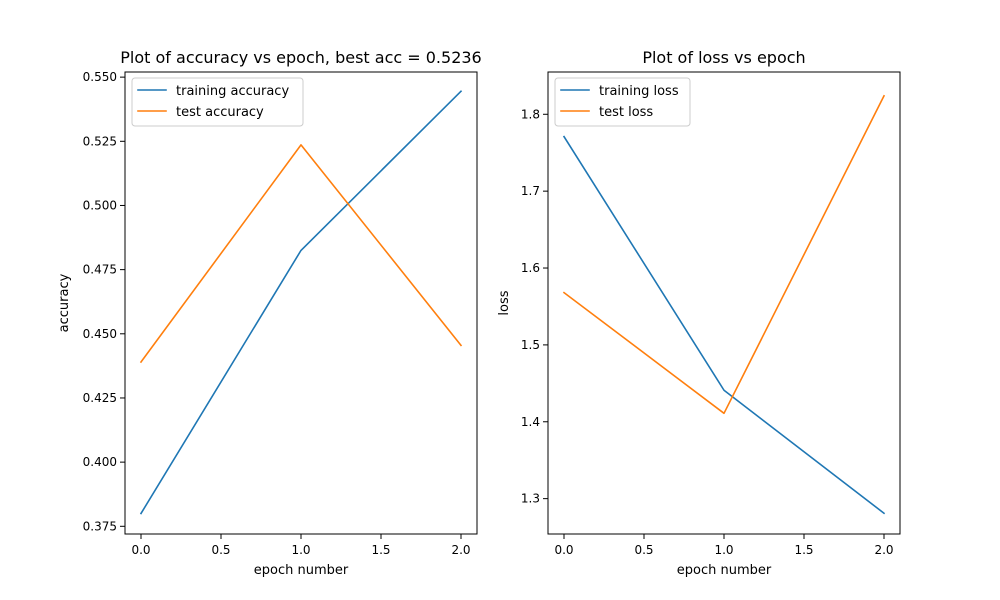 The height and width of the screenshot is (600, 1000). Describe the element at coordinates (563, 550) in the screenshot. I see `loss-xtick-label: 0.0` at that location.